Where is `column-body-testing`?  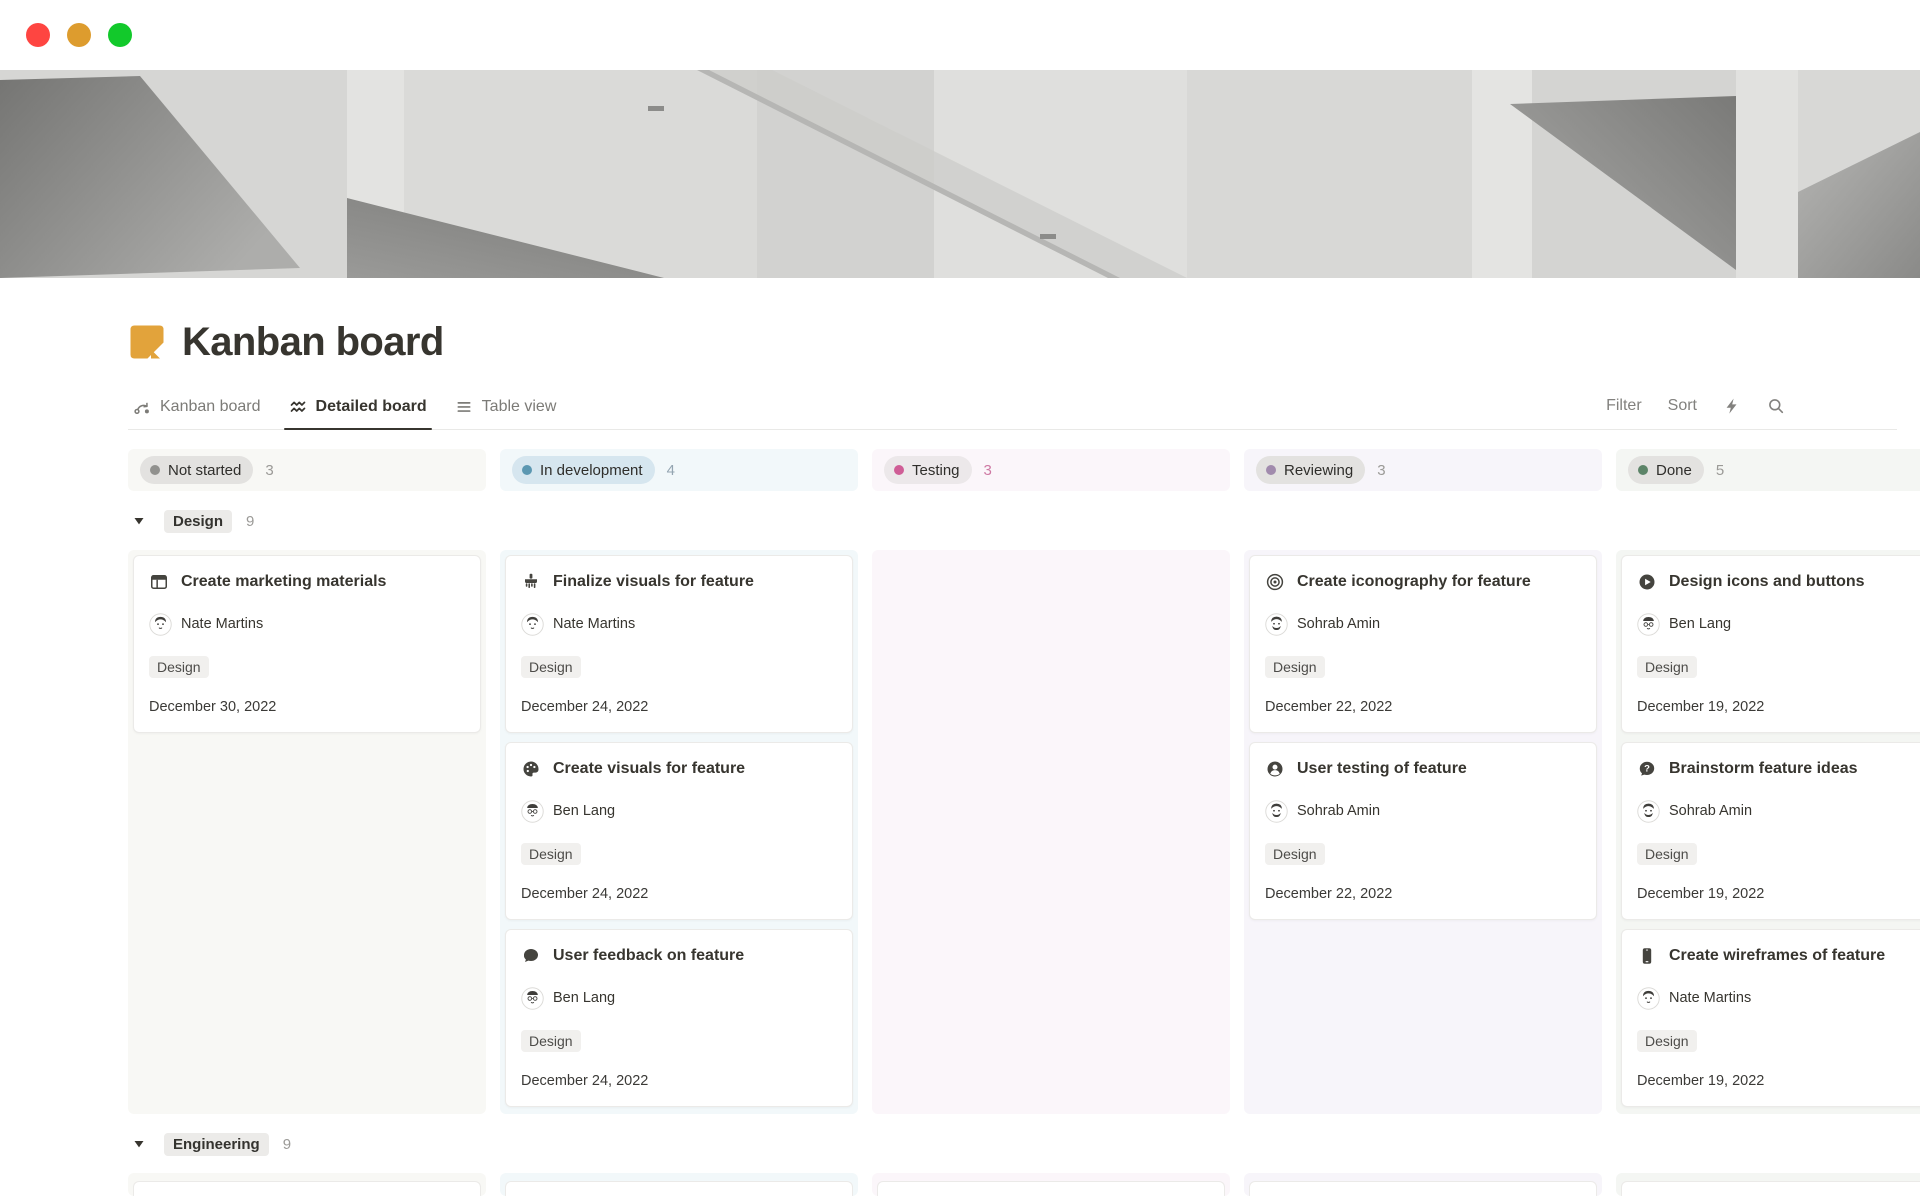
column-body-testing is located at coordinates (1051, 1184).